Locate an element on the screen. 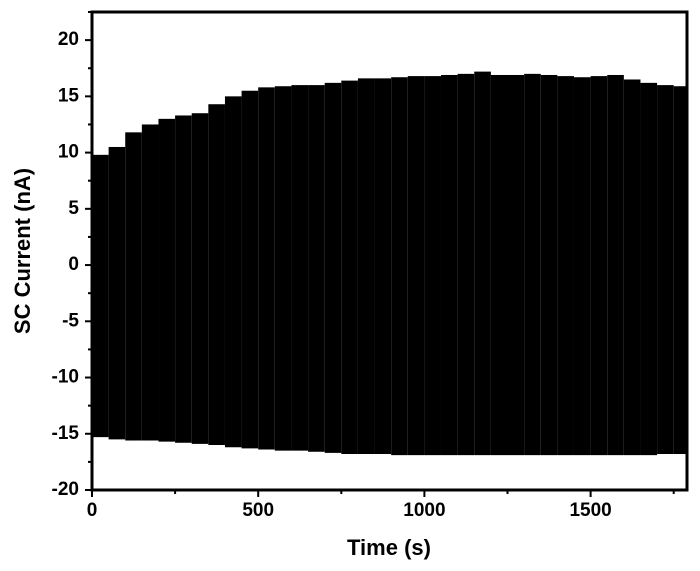  y-tick-label: -5 is located at coordinates (70, 320).